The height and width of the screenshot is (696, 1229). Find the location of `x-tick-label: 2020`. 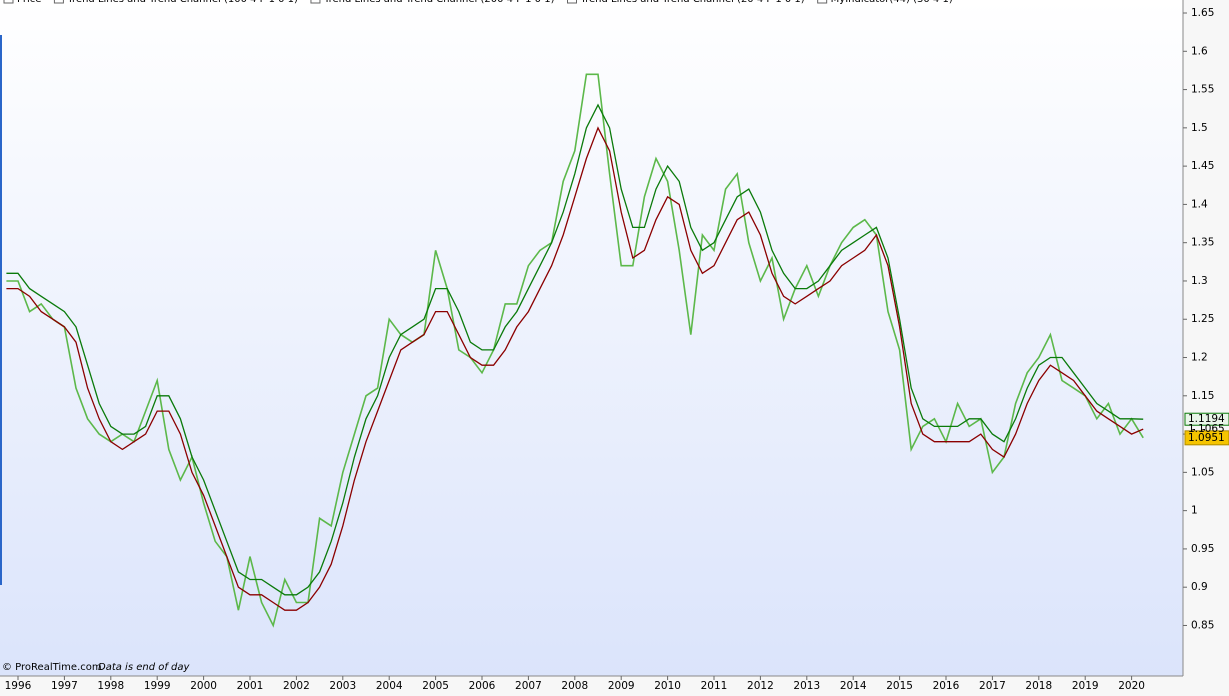

x-tick-label: 2020 is located at coordinates (1131, 686).